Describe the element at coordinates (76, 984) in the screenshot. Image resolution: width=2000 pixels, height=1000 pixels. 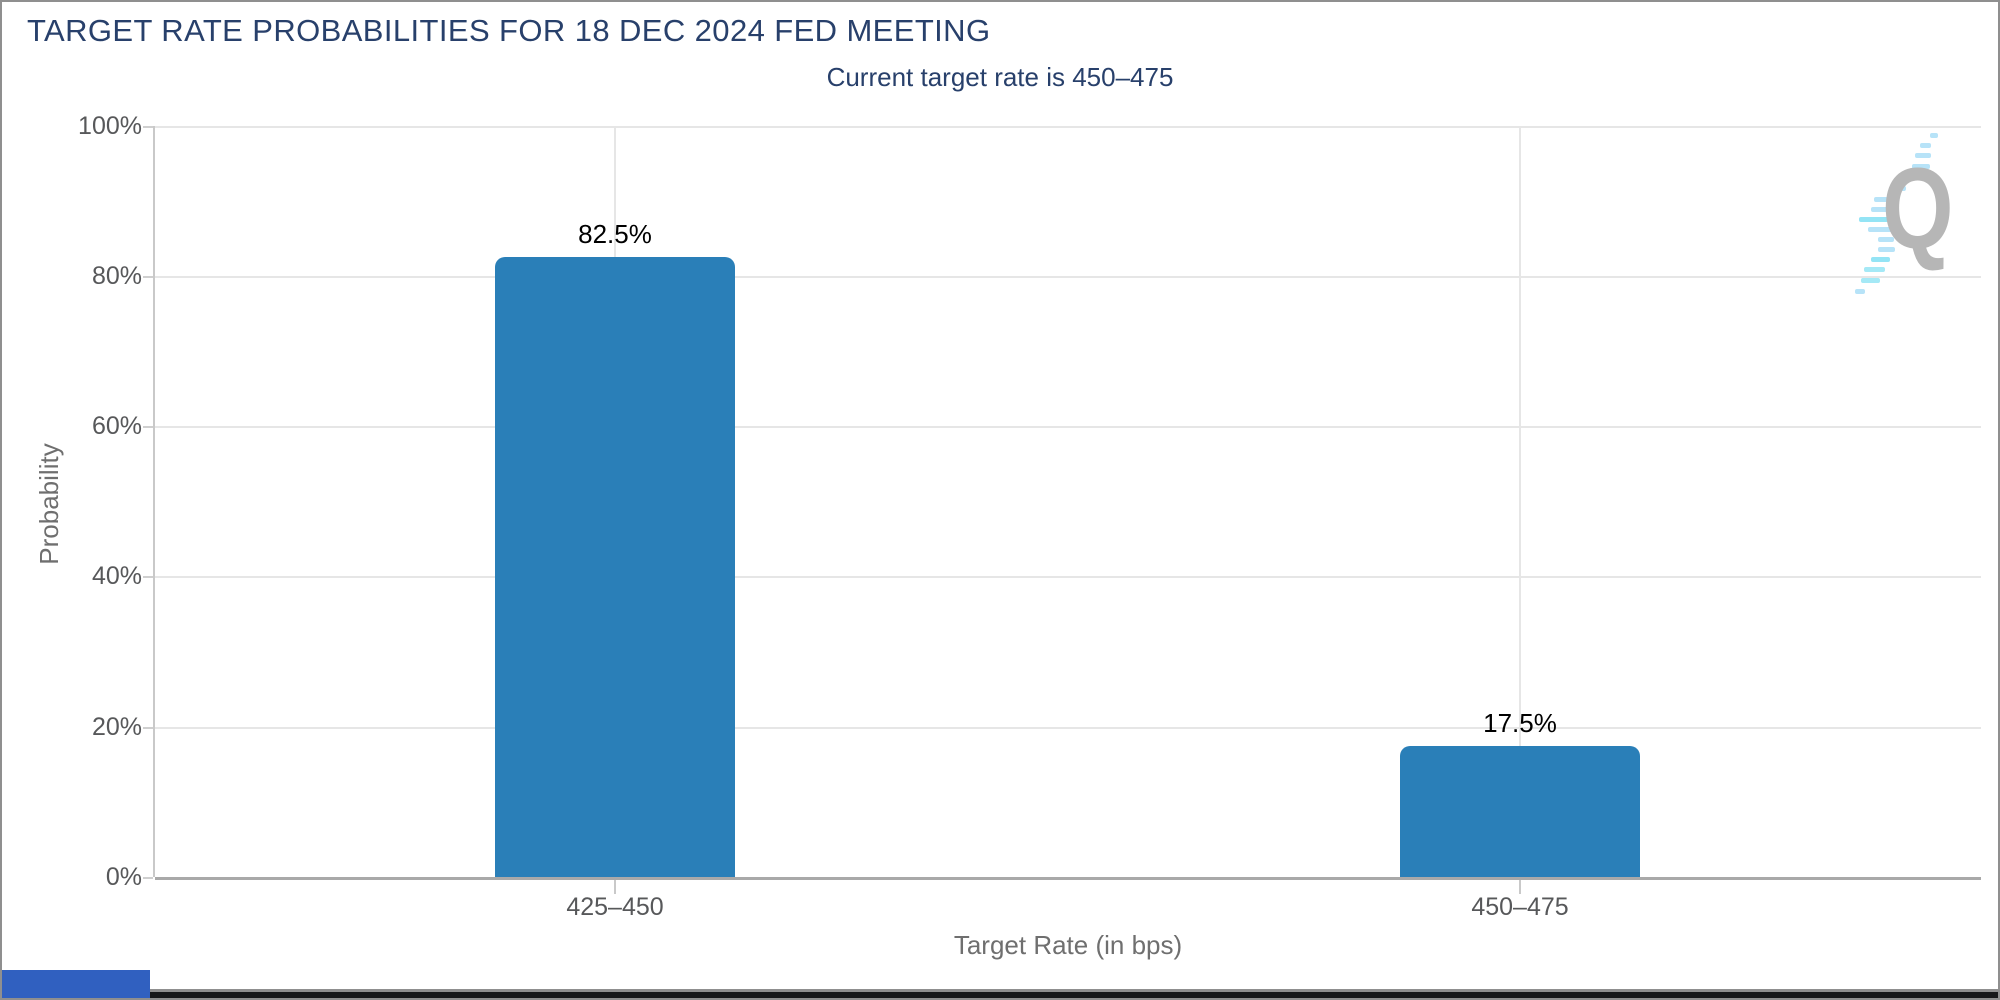
I see `corner-accent` at that location.